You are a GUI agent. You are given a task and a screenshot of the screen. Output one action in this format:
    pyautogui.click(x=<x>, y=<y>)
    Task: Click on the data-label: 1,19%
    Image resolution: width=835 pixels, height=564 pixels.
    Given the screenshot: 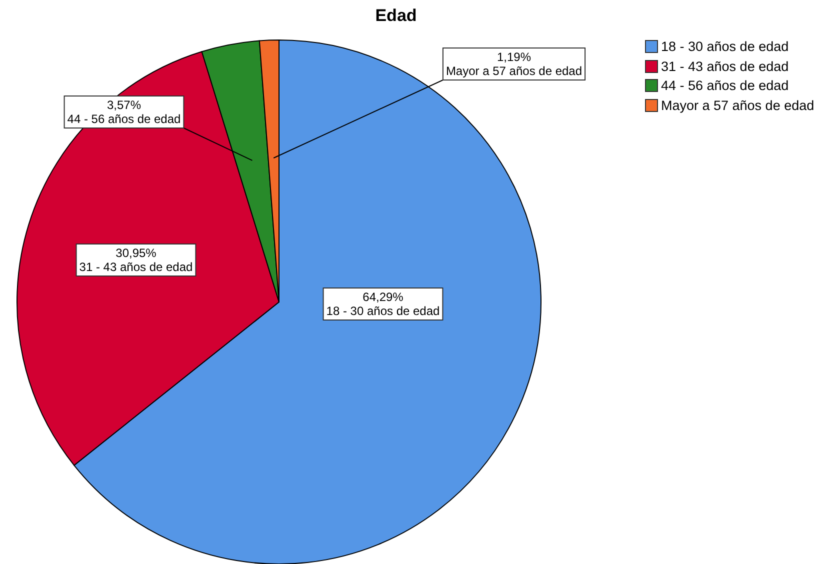 What is the action you would take?
    pyautogui.click(x=514, y=57)
    